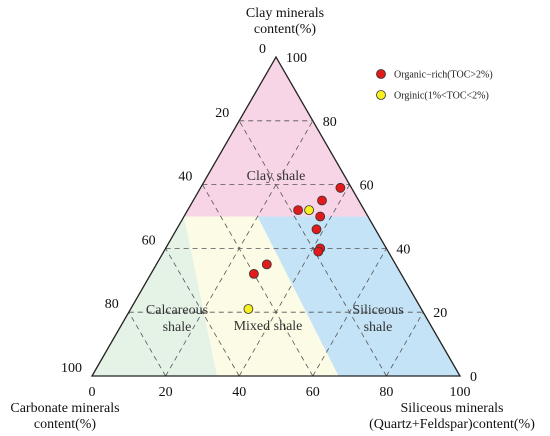  I want to click on tick-bottom-40: 40, so click(239, 392).